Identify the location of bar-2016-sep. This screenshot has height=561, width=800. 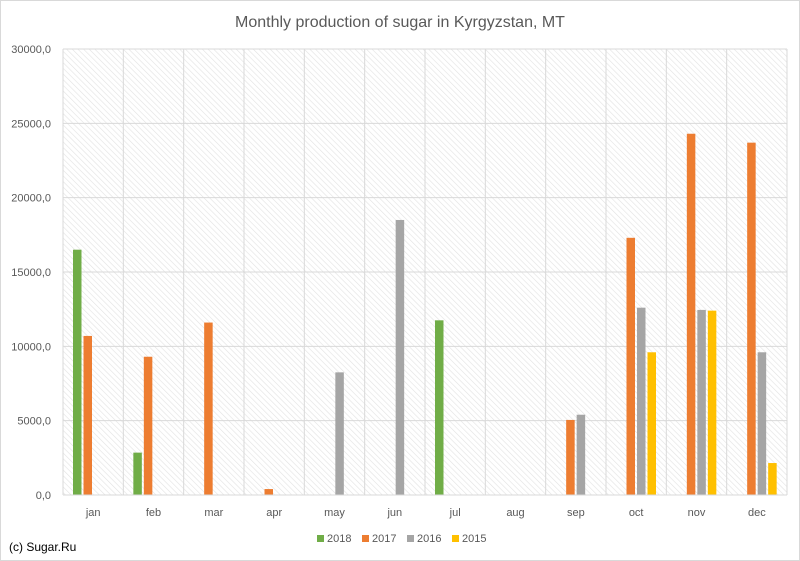
(581, 454).